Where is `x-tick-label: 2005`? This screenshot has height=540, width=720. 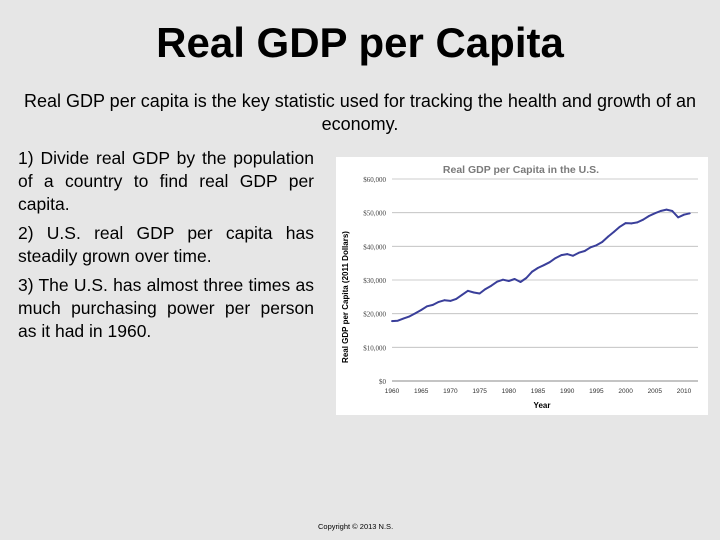 x-tick-label: 2005 is located at coordinates (655, 391).